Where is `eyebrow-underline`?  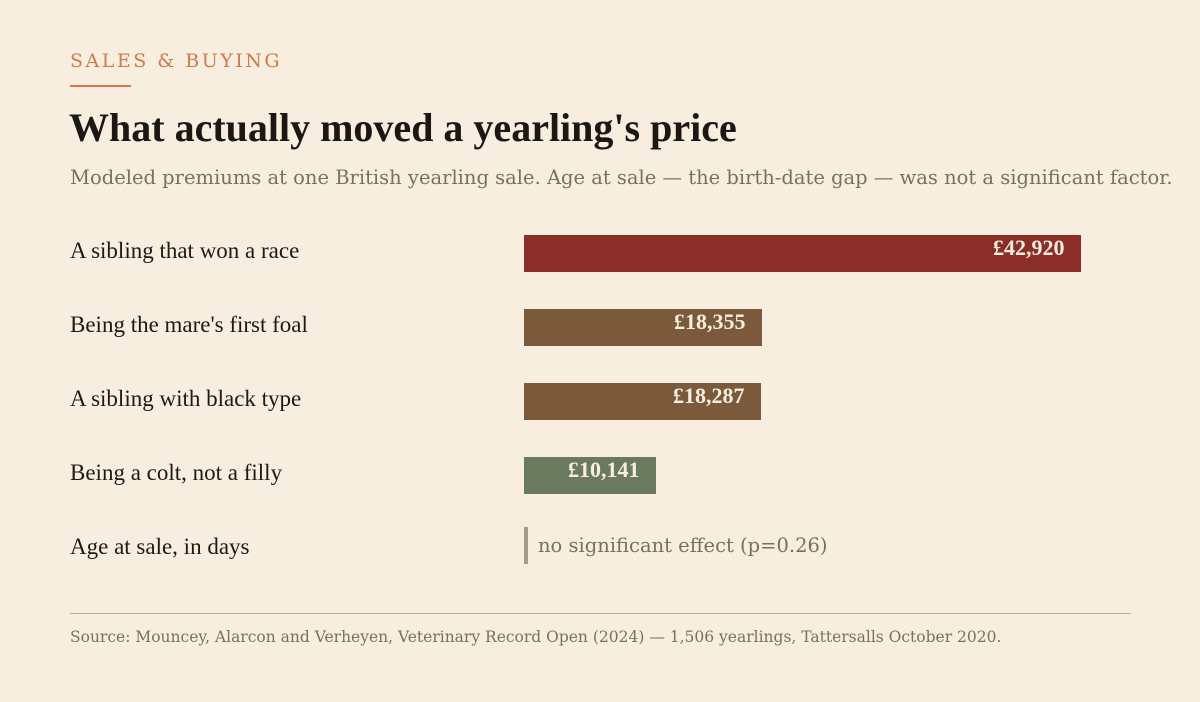 eyebrow-underline is located at coordinates (100, 86).